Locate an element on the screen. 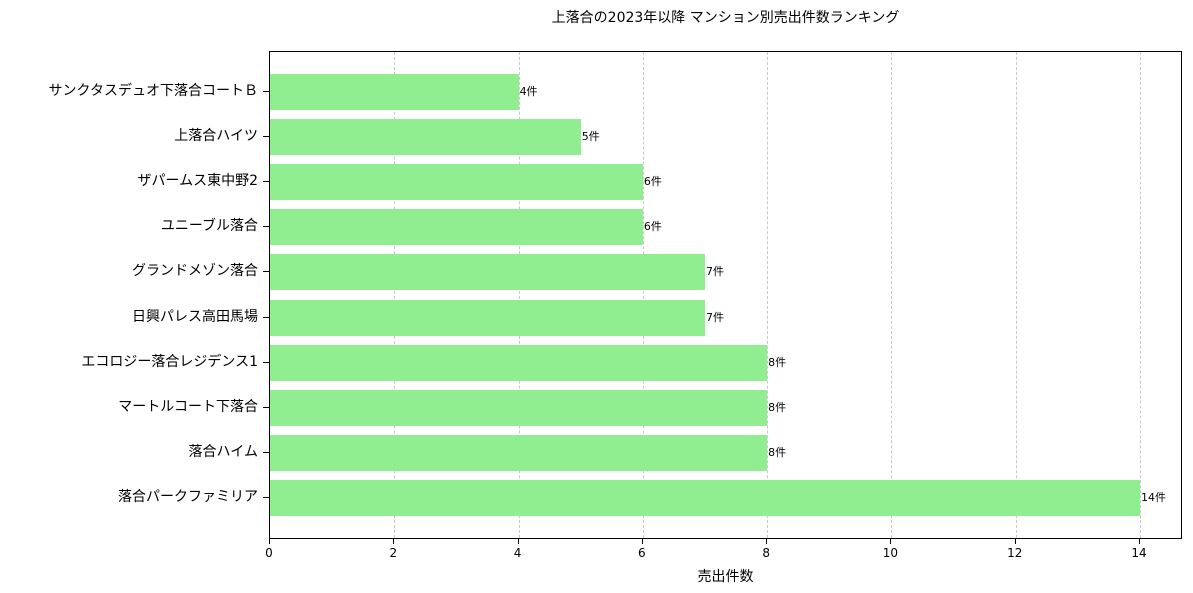  x-tick-label: 14 is located at coordinates (1139, 553).